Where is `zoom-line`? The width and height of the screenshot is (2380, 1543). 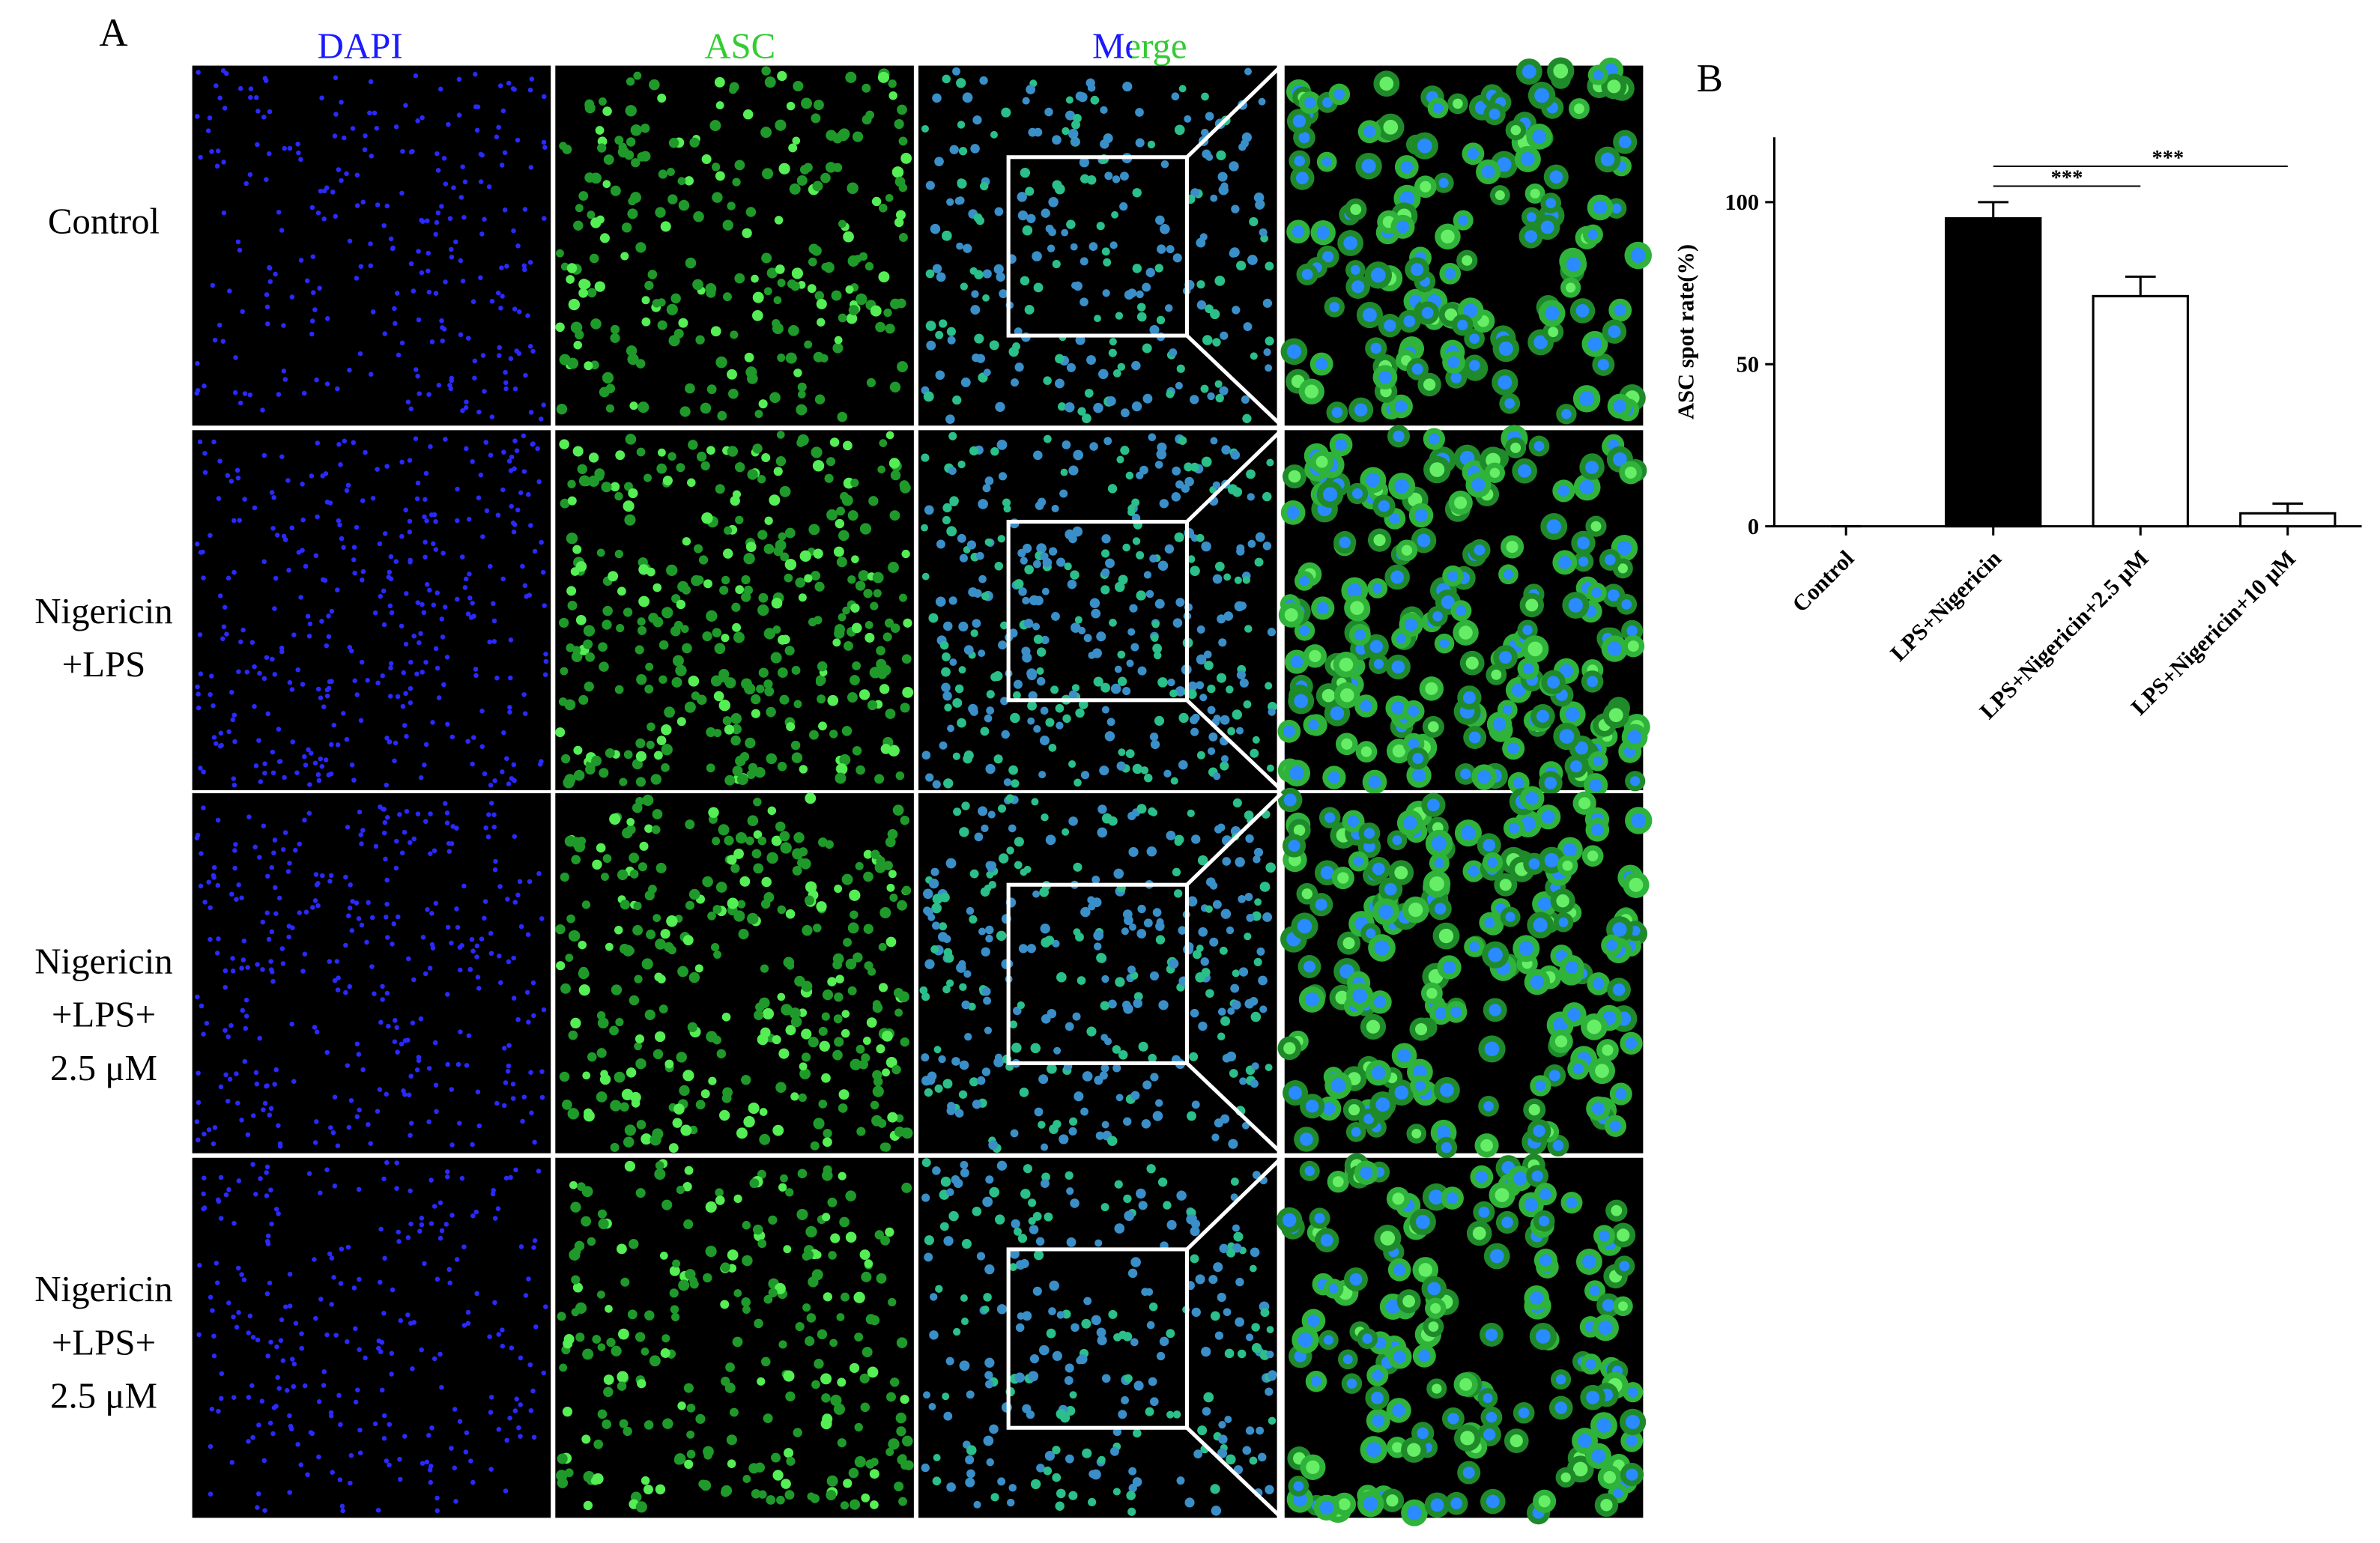 zoom-line is located at coordinates (1234, 476).